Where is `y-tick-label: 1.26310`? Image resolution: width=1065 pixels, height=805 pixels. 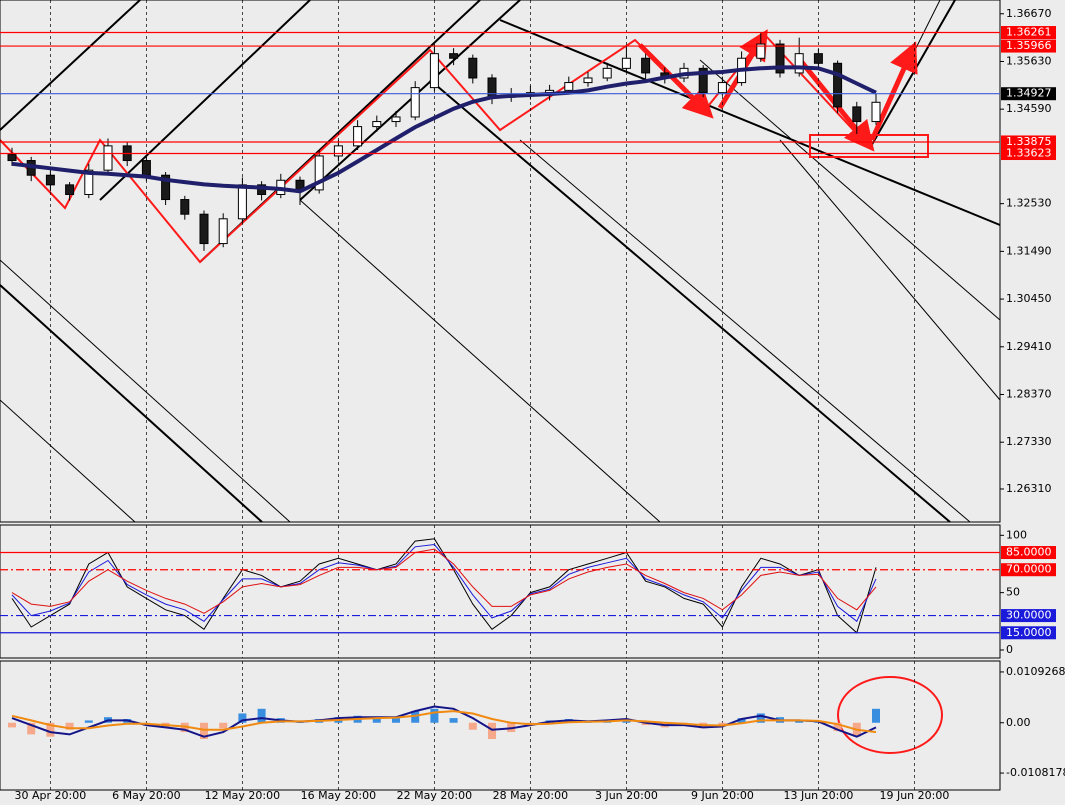
y-tick-label: 1.26310 is located at coordinates (1029, 488).